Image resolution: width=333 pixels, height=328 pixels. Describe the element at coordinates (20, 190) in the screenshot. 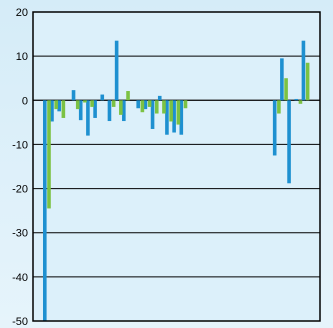

I see `y-tick-label: -20` at that location.